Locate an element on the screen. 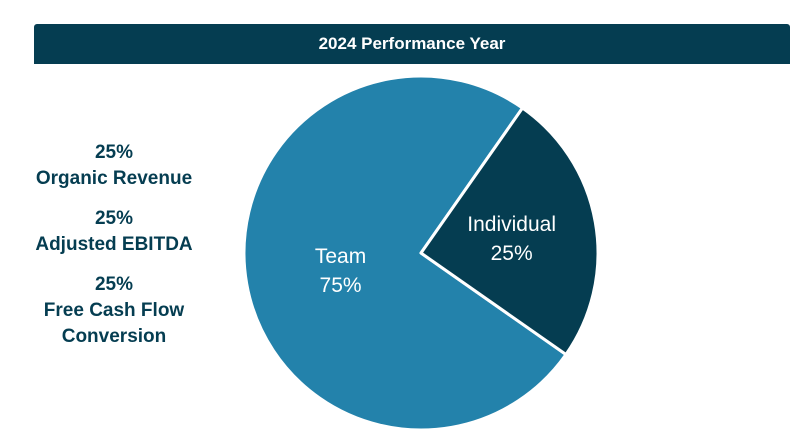  metric-item-adjusted-ebitda: 25% Adjusted EBITDA is located at coordinates (114, 232).